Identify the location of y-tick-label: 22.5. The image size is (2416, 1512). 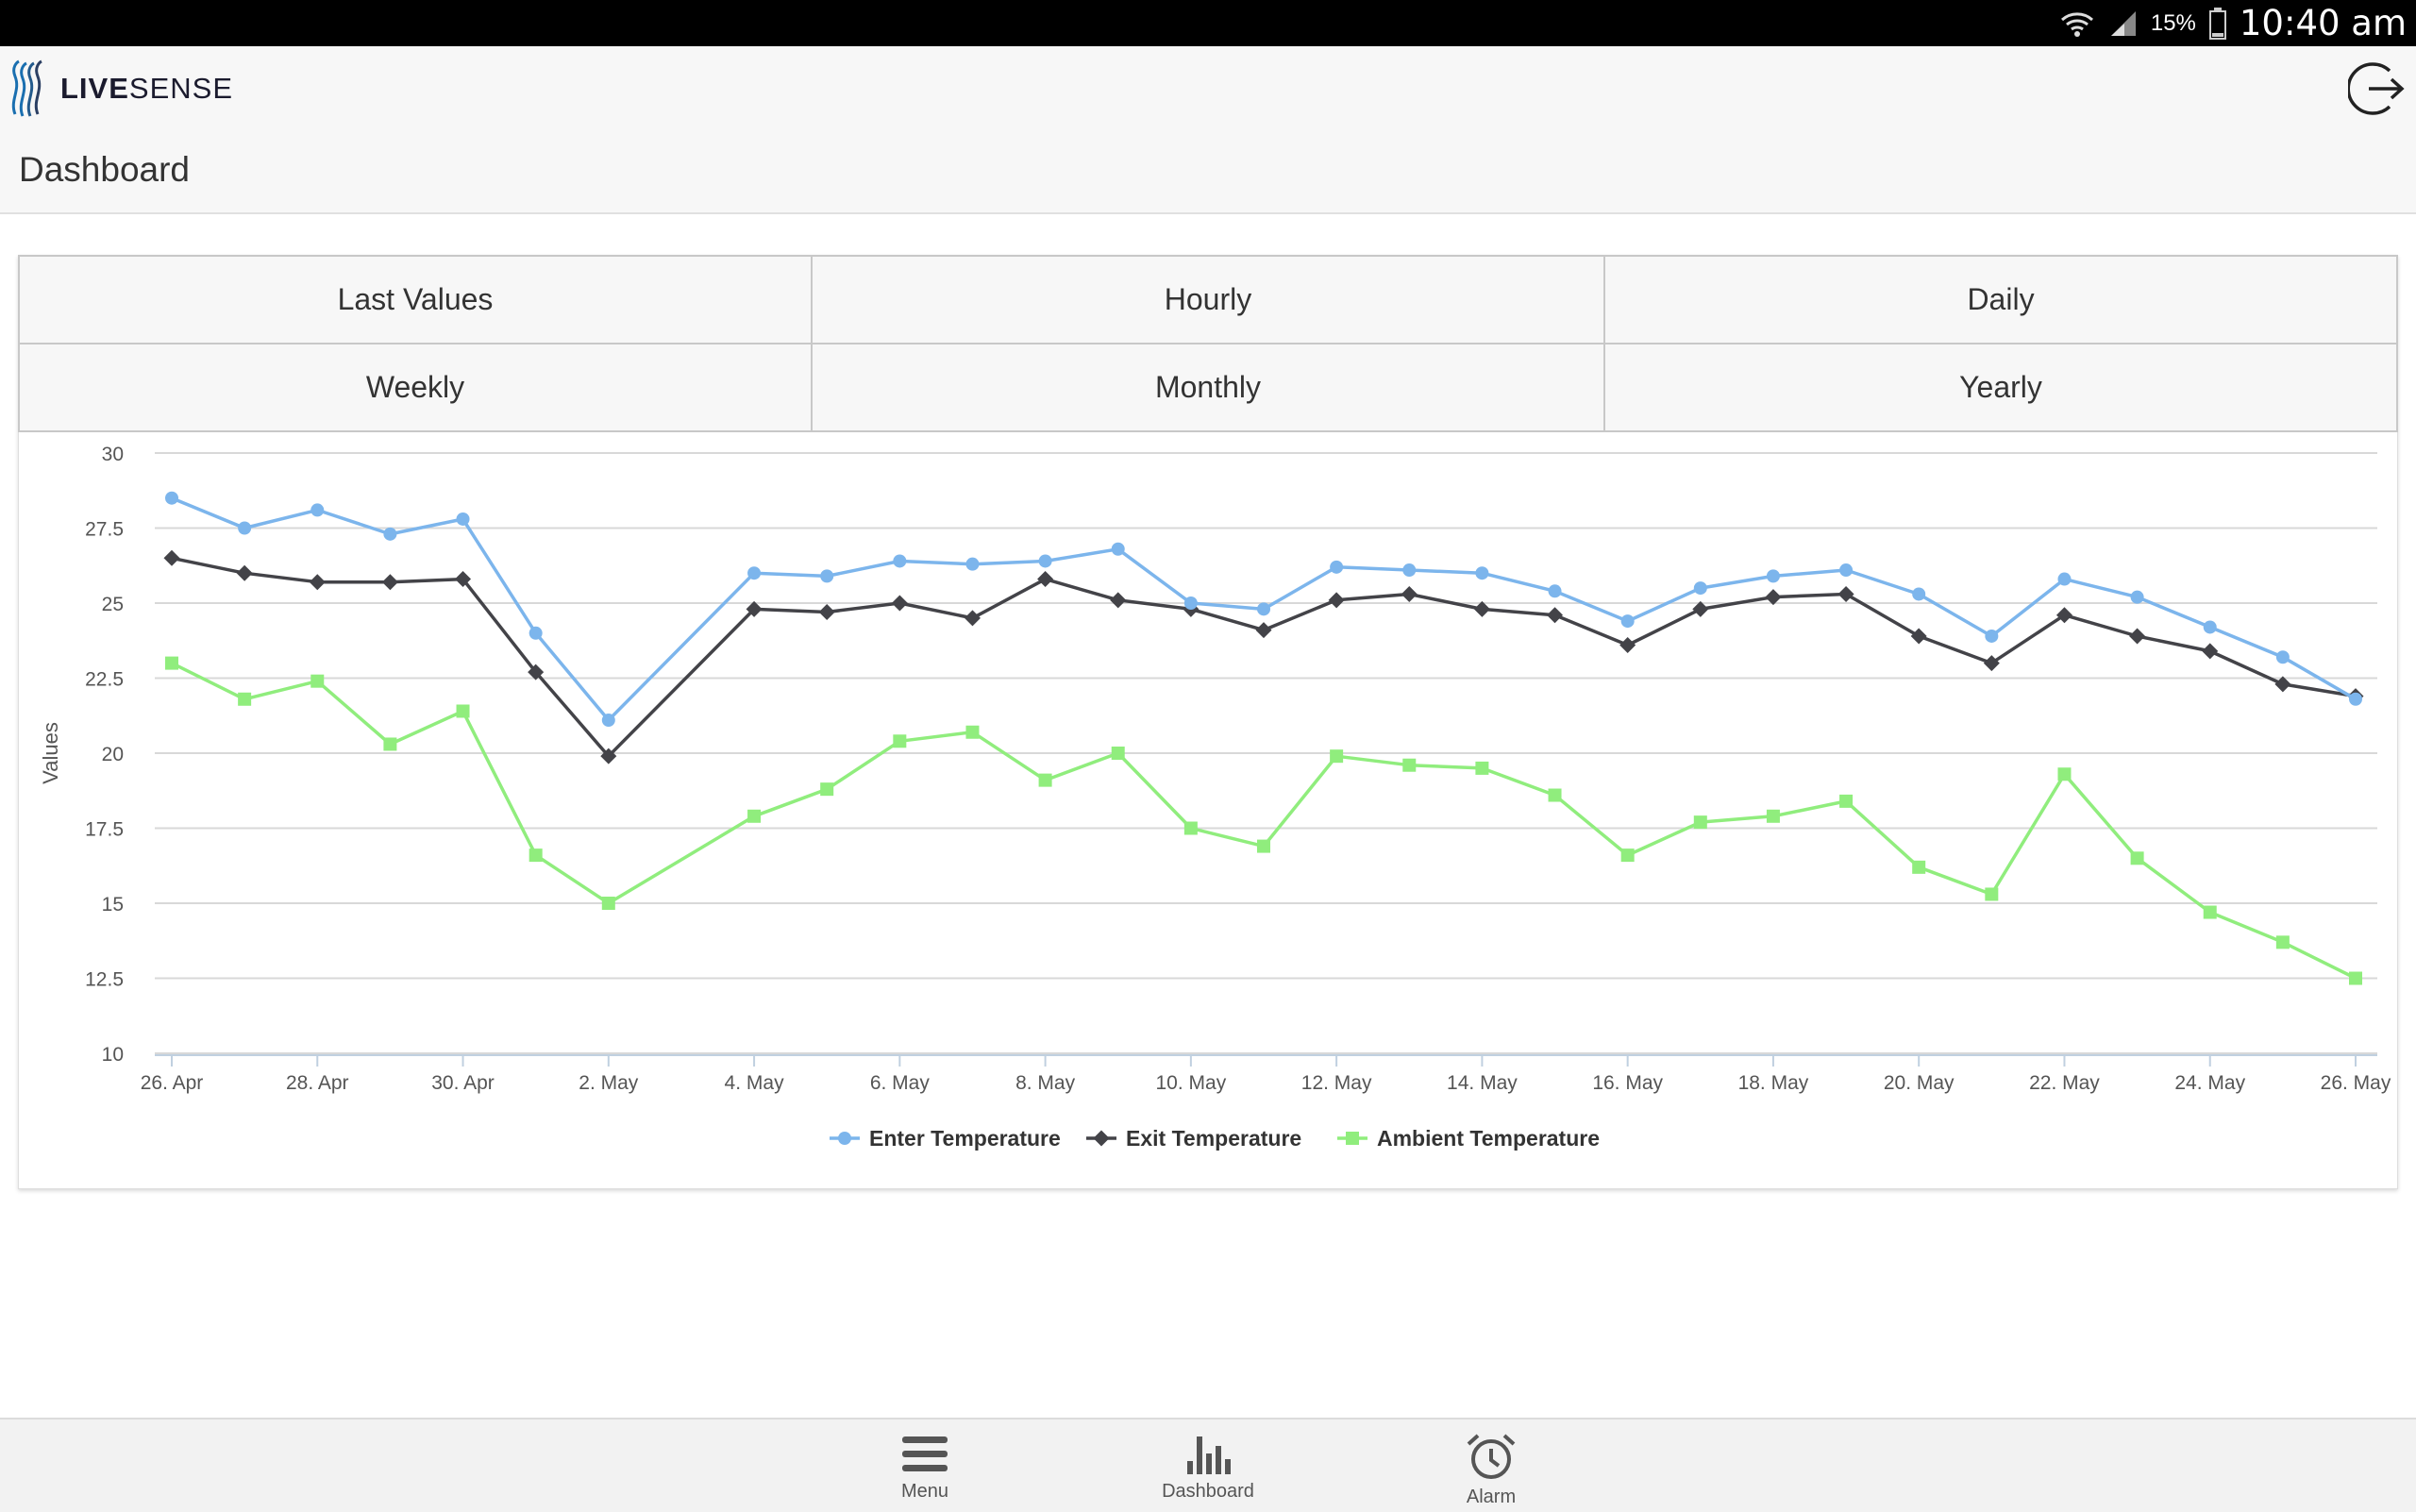
(104, 680).